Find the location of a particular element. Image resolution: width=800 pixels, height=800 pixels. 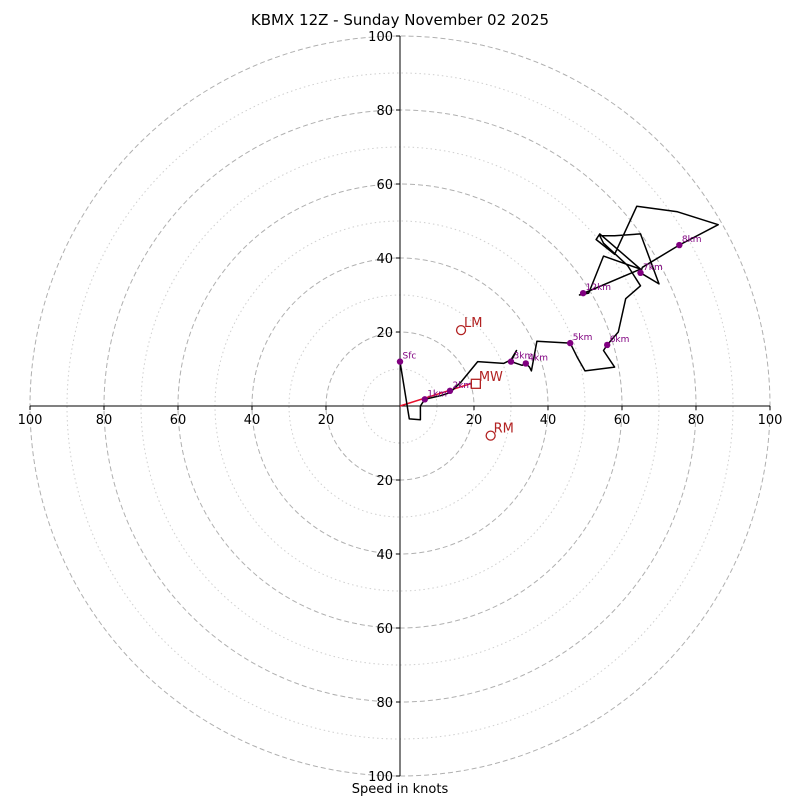

height-label-2km: 2km is located at coordinates (462, 386).